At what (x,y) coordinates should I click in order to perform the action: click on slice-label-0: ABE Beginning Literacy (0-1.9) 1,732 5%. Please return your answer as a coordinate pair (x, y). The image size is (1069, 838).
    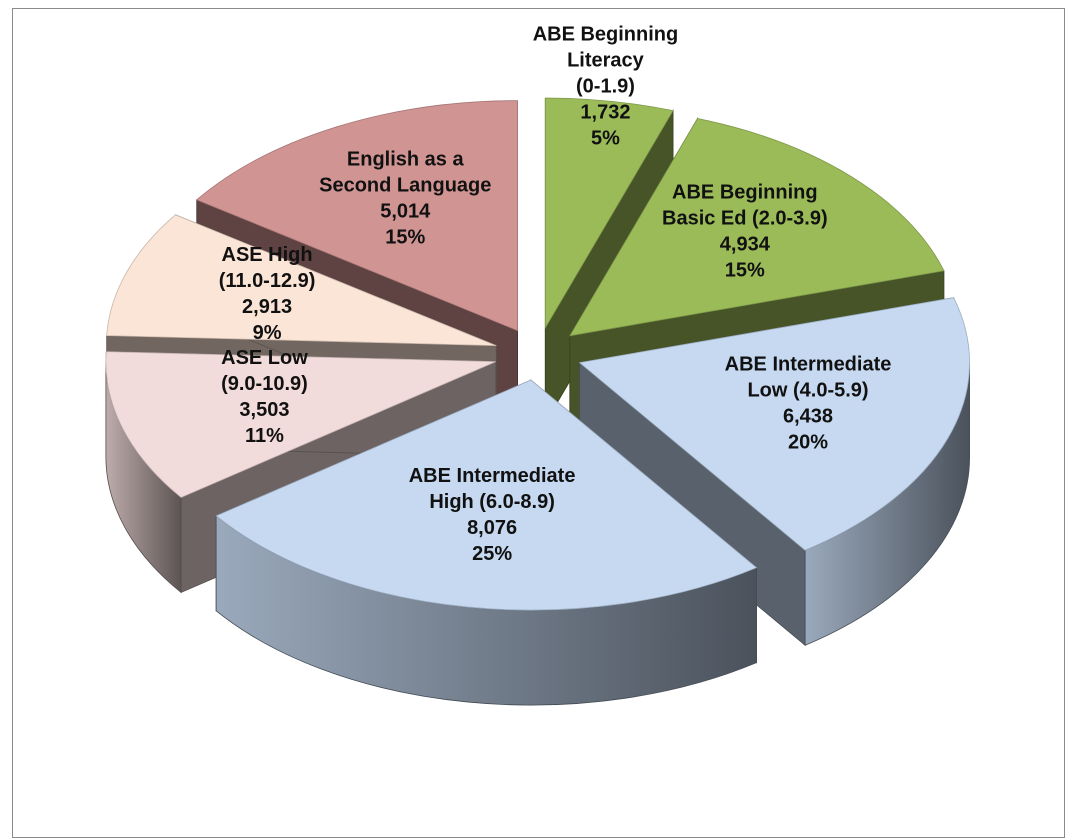
    Looking at the image, I should click on (606, 86).